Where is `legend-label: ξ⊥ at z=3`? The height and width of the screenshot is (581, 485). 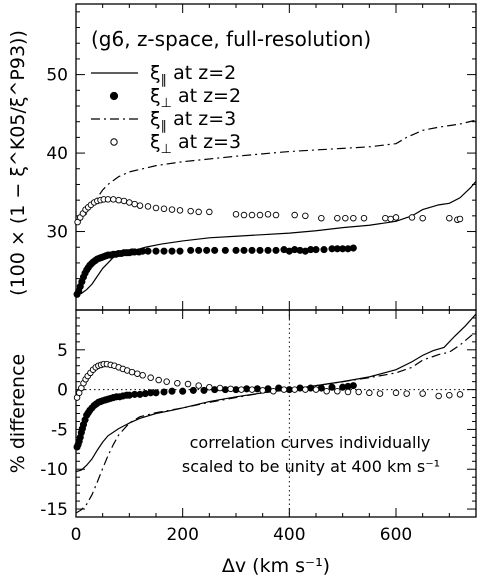
legend-label: ξ⊥ at z=3 is located at coordinates (195, 144).